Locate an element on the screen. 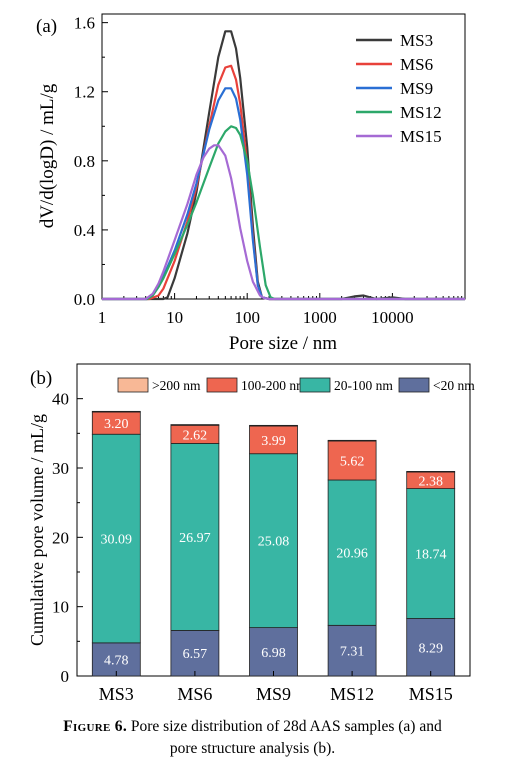 The width and height of the screenshot is (505, 772). legend-label-ms6: MS6 is located at coordinates (416, 64).